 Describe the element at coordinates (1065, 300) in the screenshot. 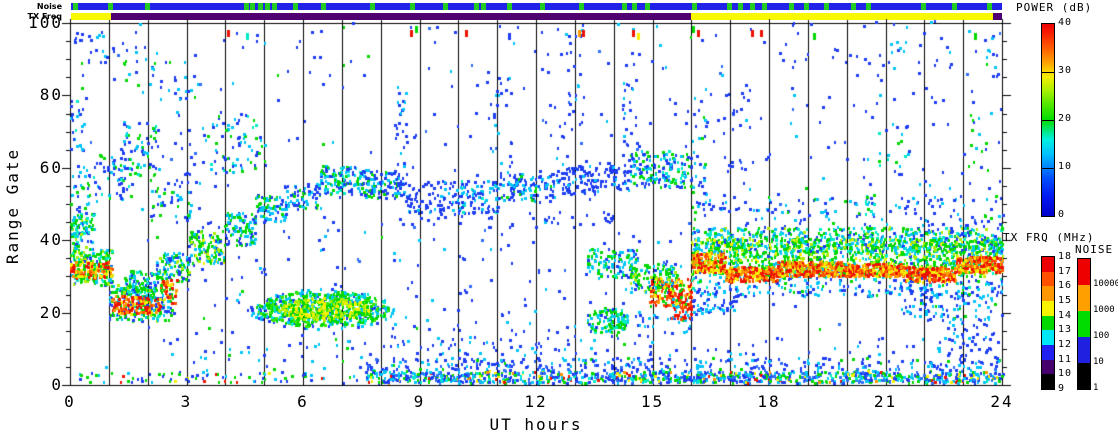

I see `txfrq-bar-tick-label: 15` at that location.